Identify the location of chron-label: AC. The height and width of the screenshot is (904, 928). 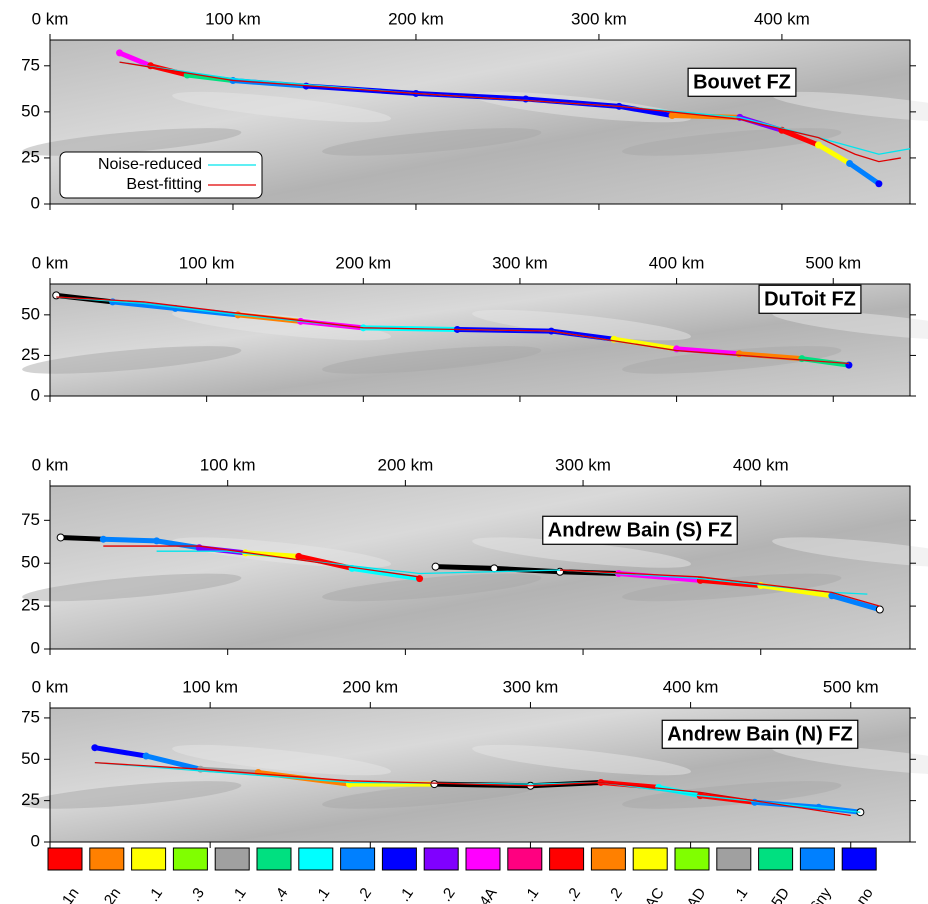
(655, 894).